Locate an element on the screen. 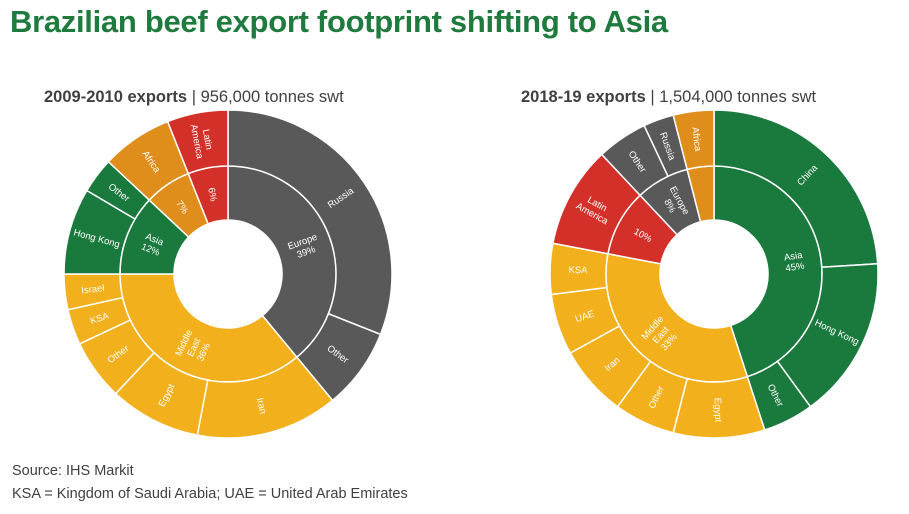 The image size is (909, 514). right-outer-label-africa-africa: Africa is located at coordinates (696, 139).